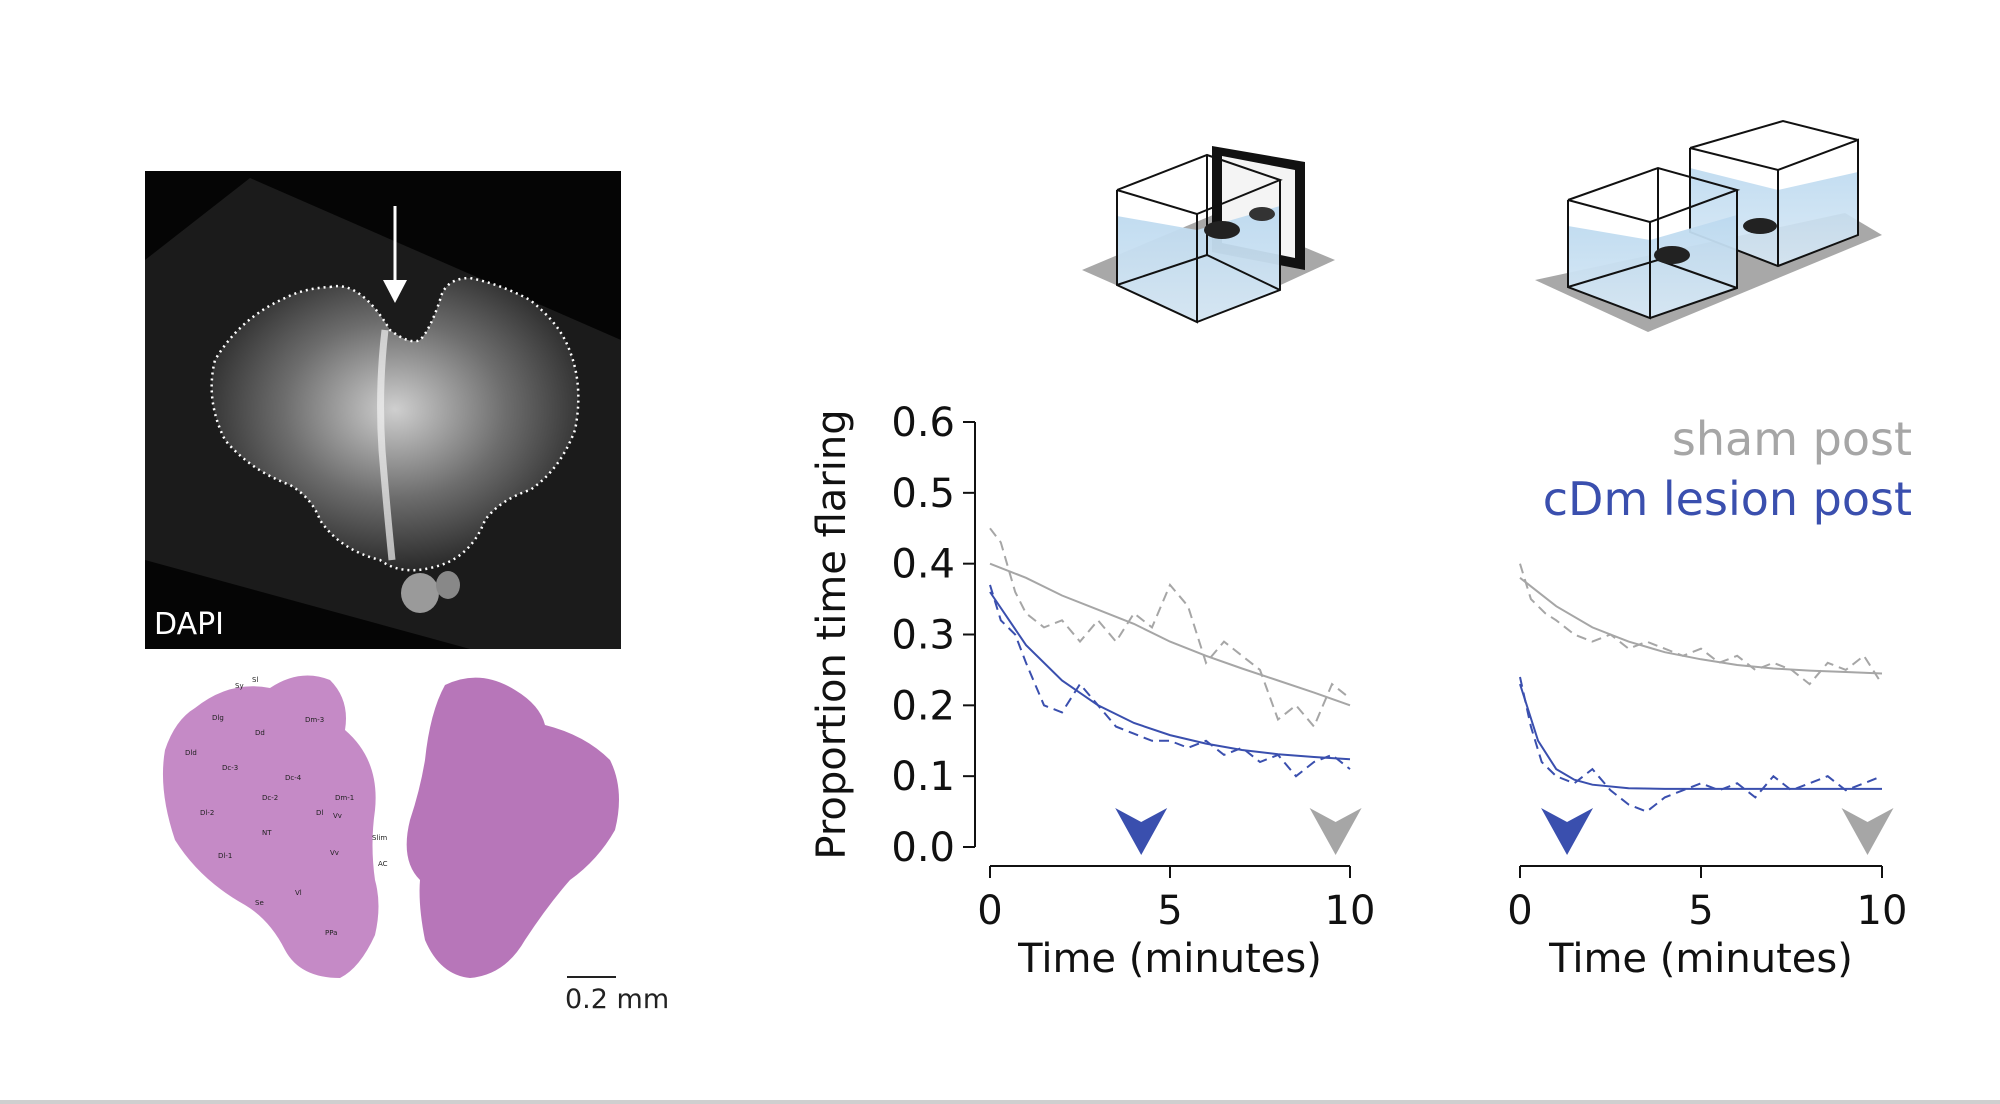  What do you see at coordinates (259, 903) in the screenshot?
I see `histology-label: Se` at bounding box center [259, 903].